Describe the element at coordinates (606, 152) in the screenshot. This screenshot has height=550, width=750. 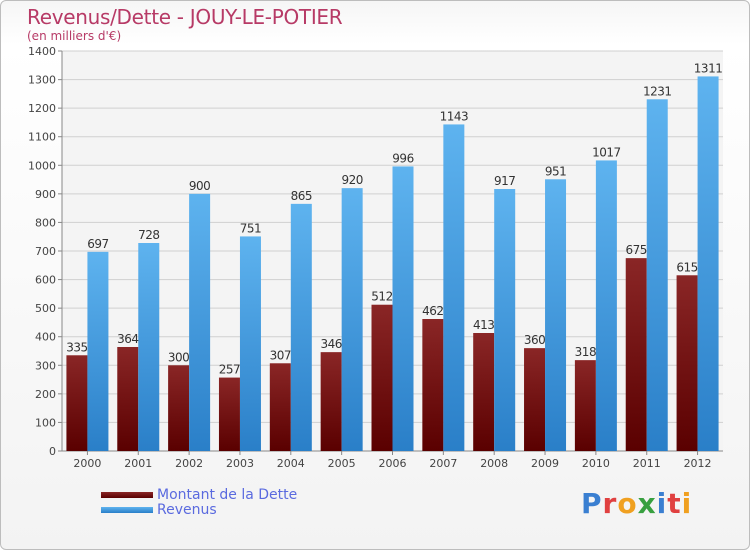
I see `data-label-revenus-2010: 1017` at that location.